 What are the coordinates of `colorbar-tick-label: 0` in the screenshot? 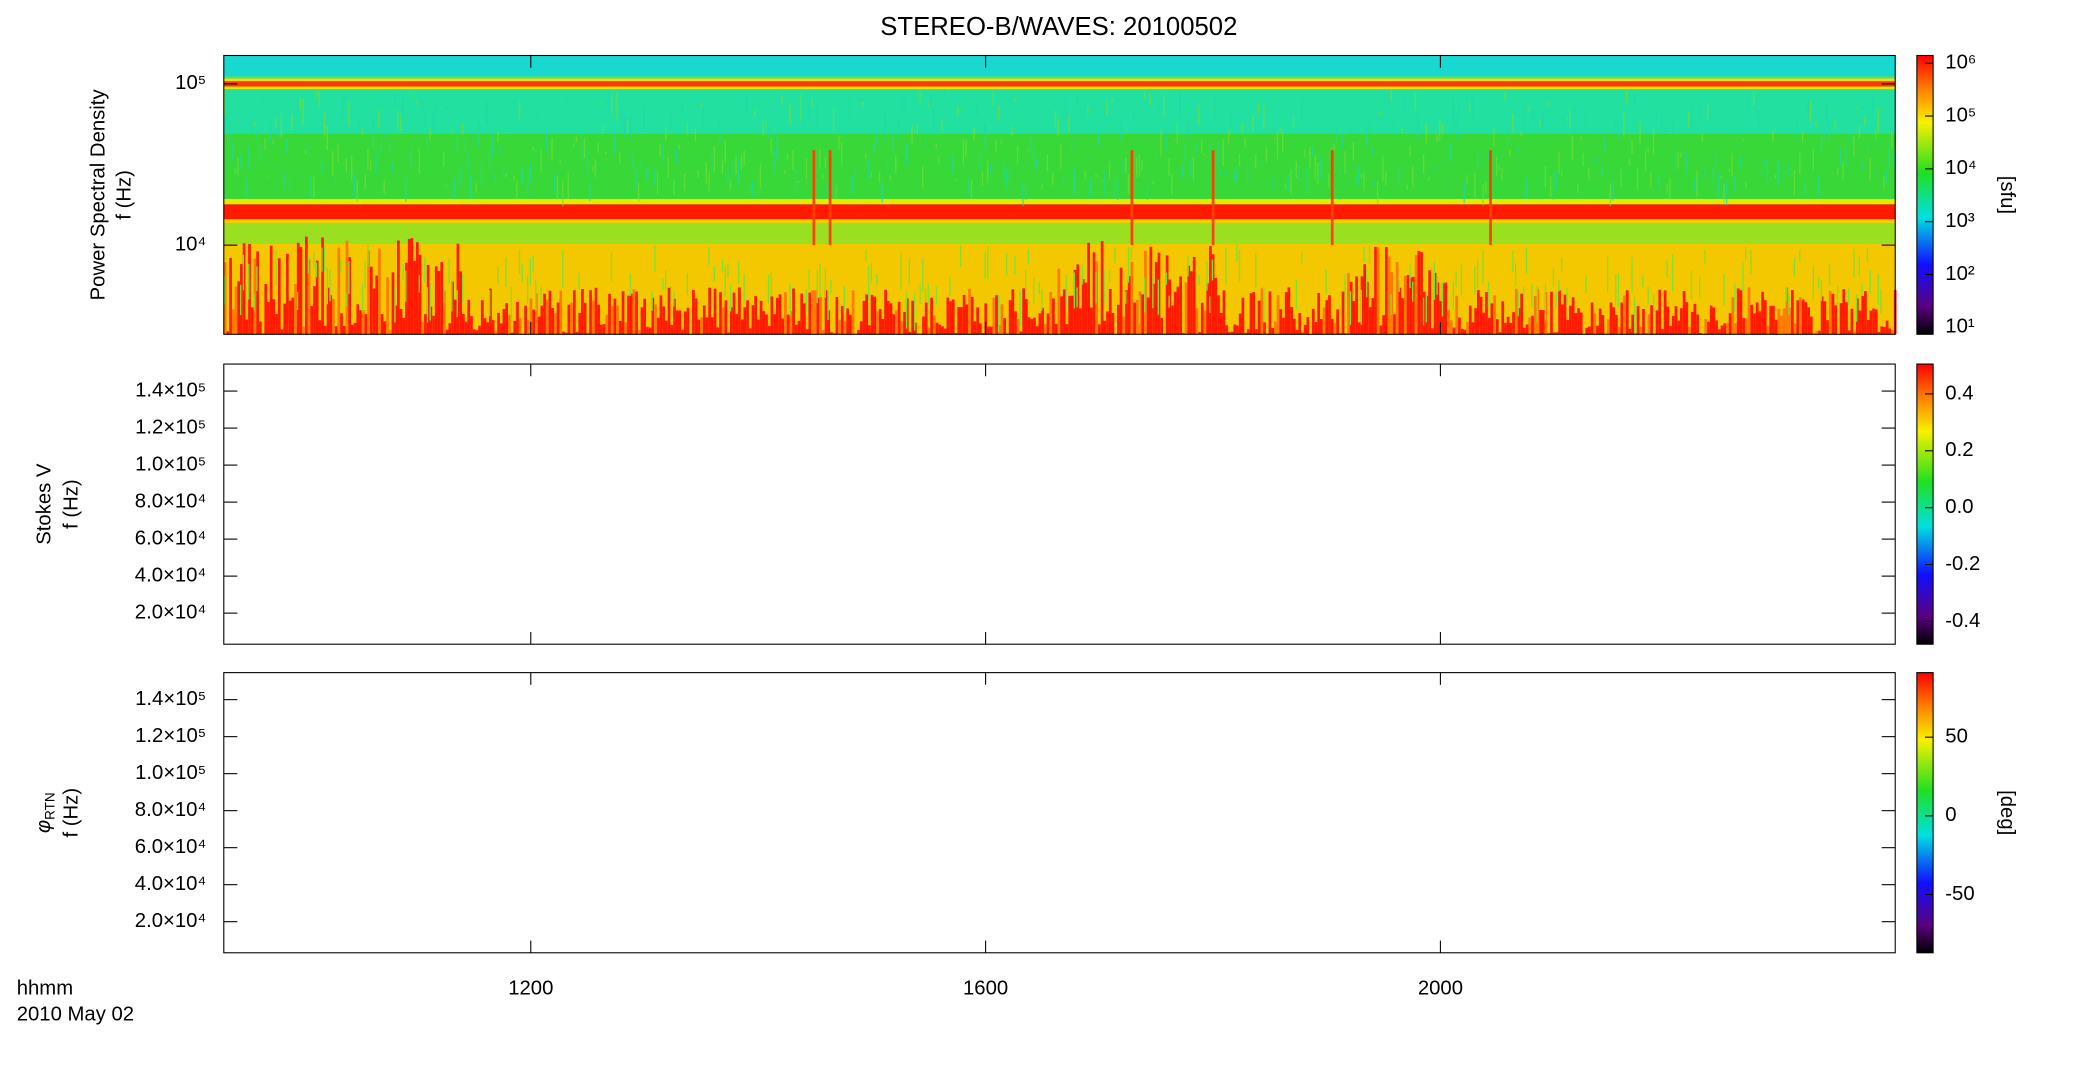 It's located at (1950, 815).